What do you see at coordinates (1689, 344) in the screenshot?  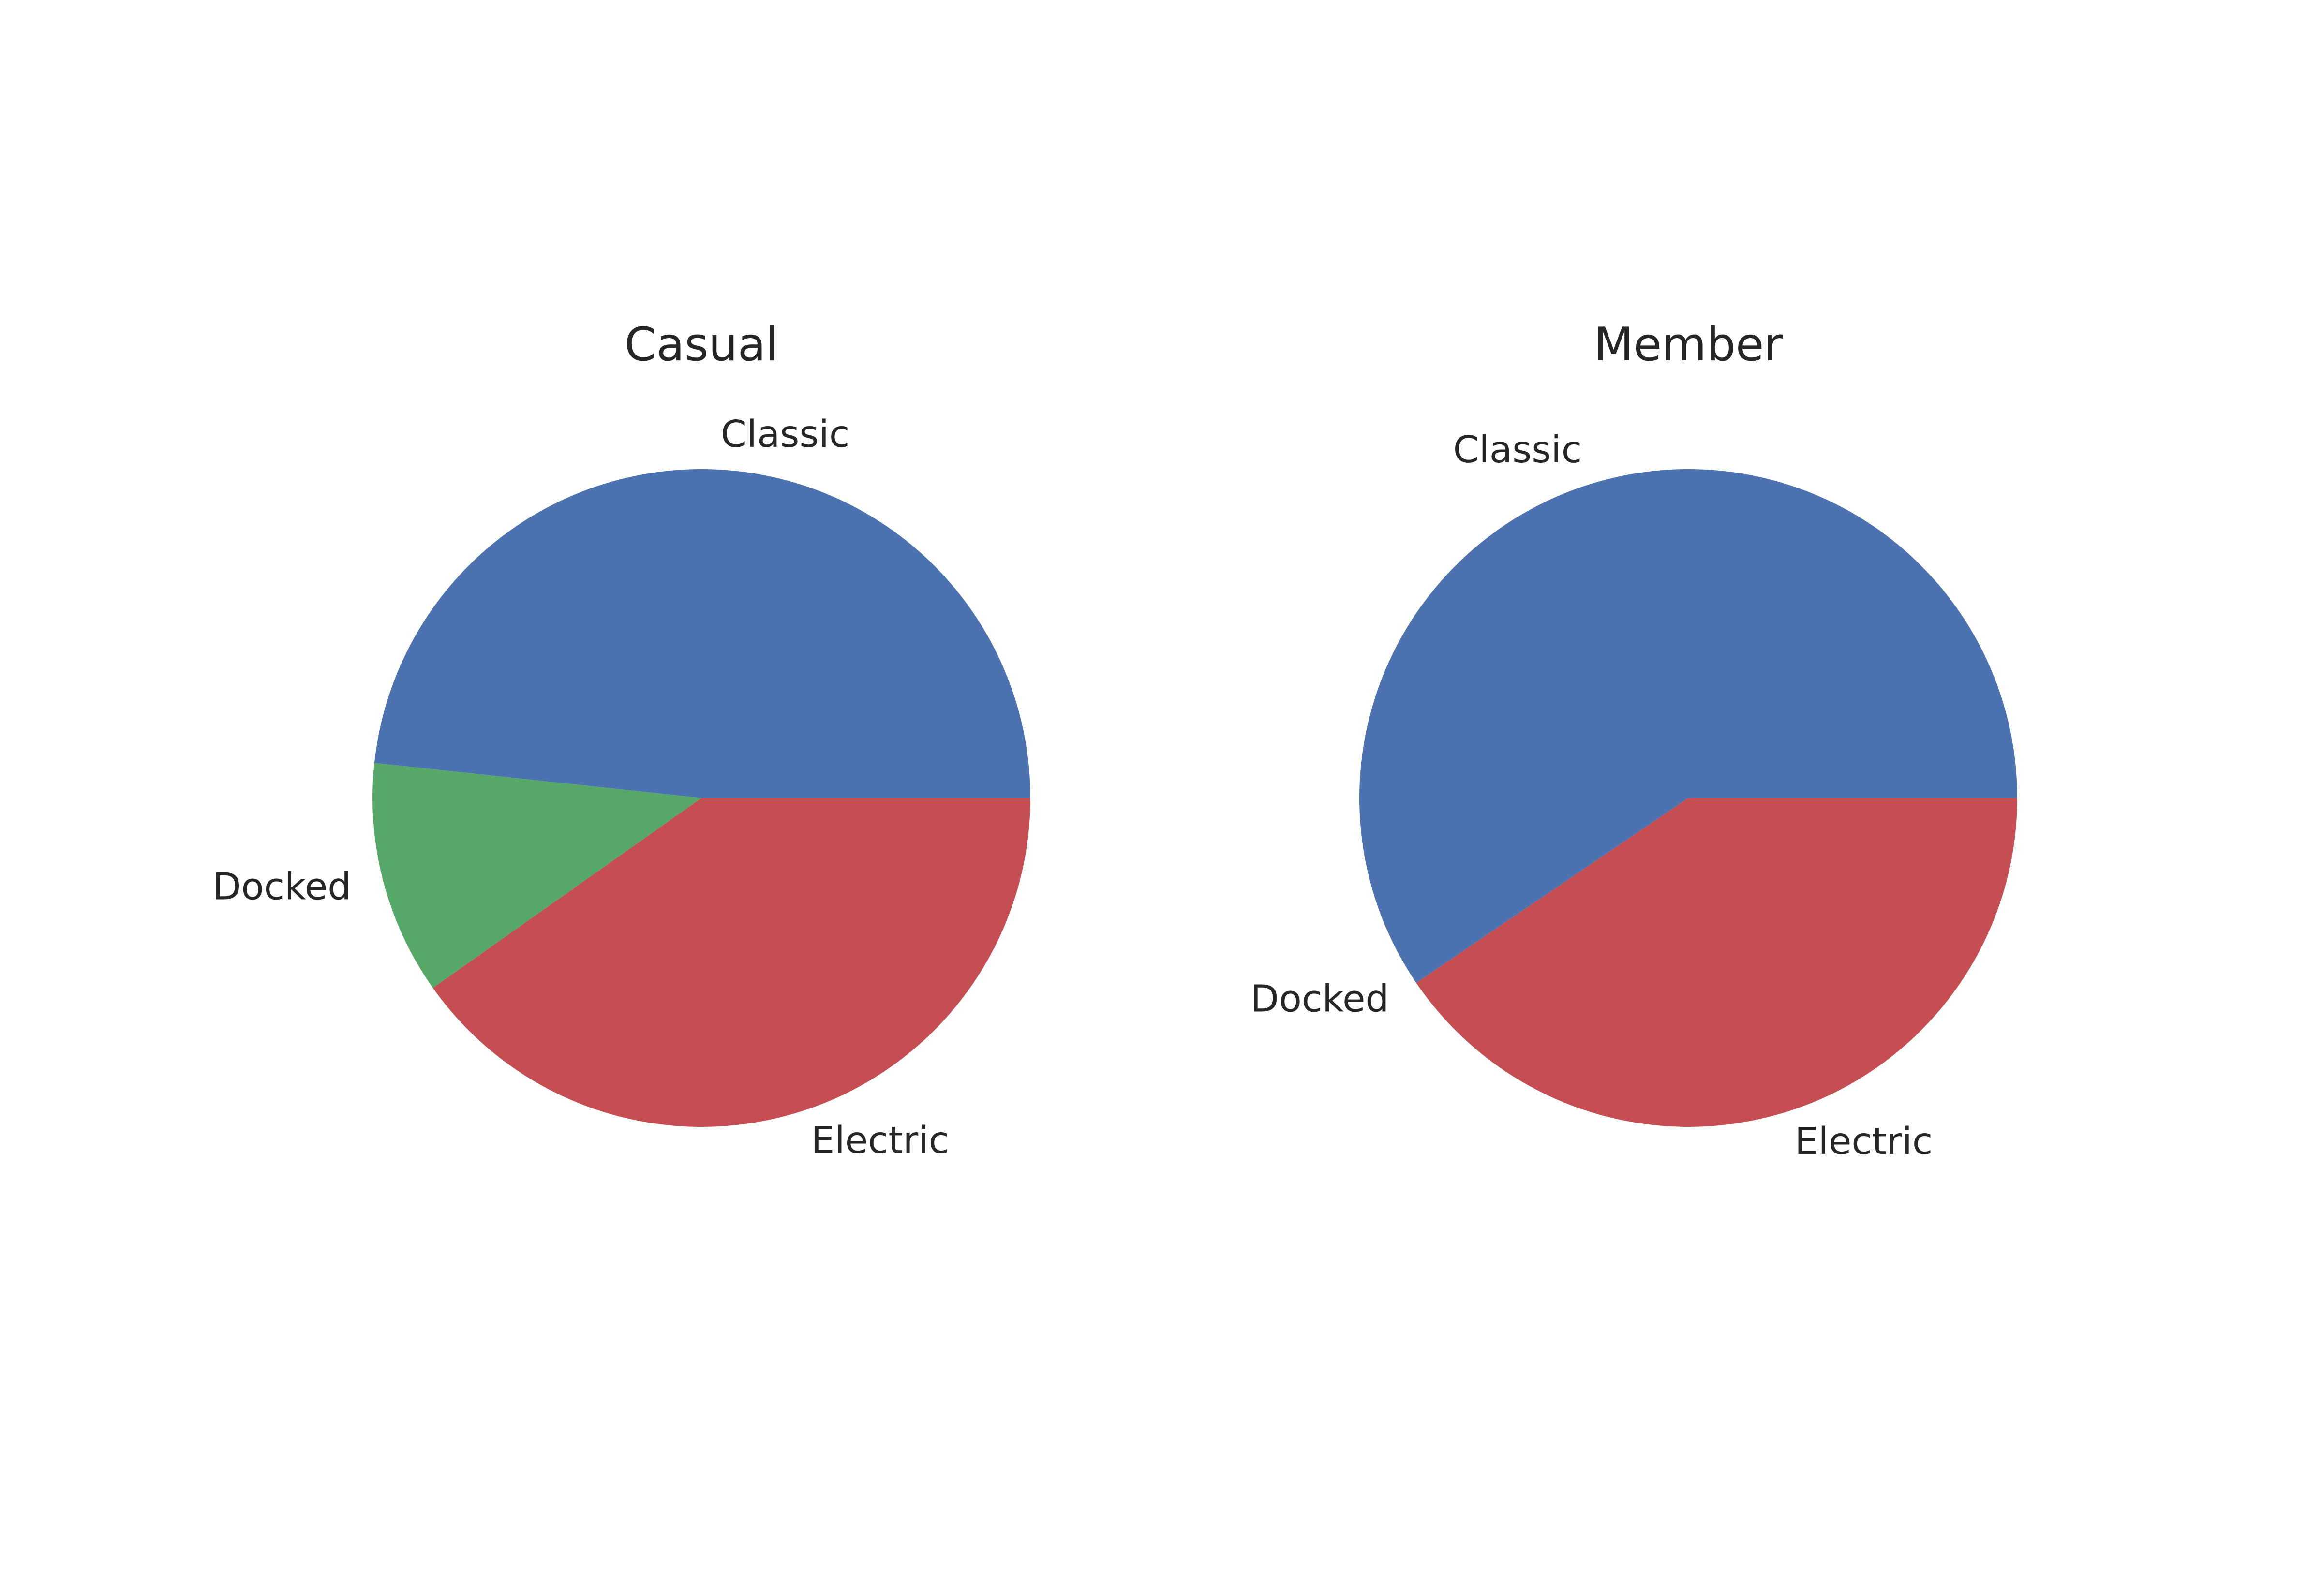 I see `chart-title: Member` at bounding box center [1689, 344].